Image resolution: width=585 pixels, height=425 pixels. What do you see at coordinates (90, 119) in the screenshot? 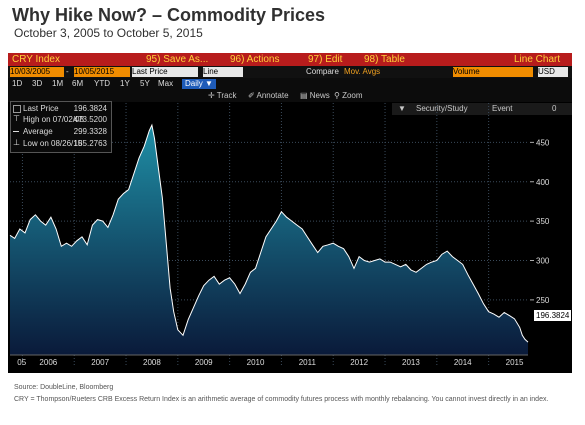
I see `legend-value: 473.5200` at bounding box center [90, 119].